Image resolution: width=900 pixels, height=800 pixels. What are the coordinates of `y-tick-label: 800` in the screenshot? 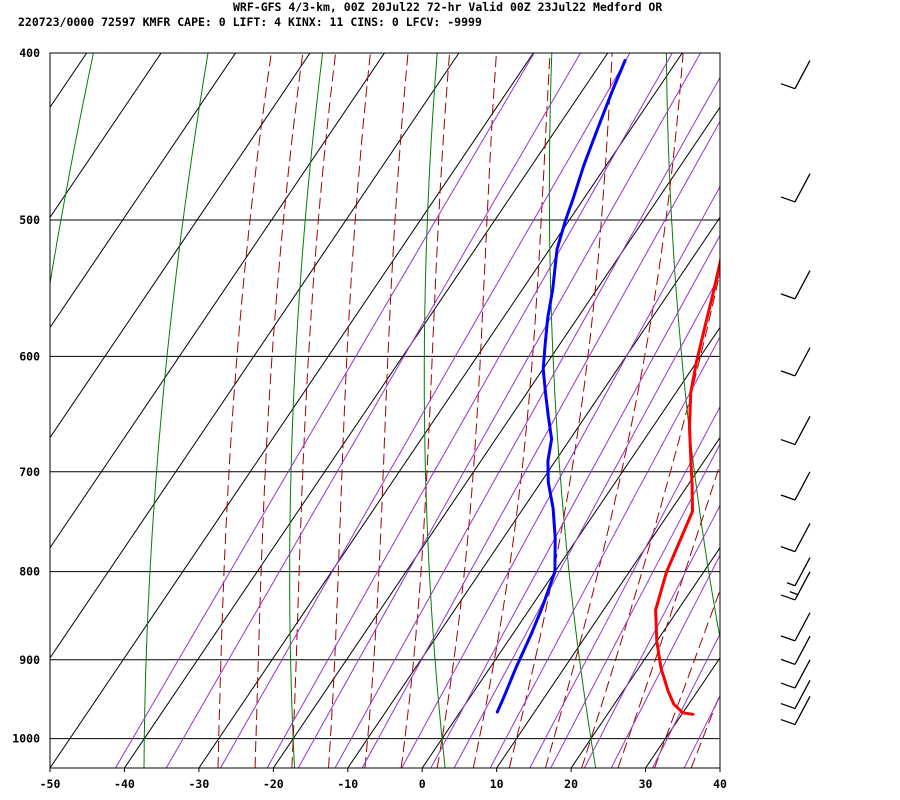 It's located at (29, 572).